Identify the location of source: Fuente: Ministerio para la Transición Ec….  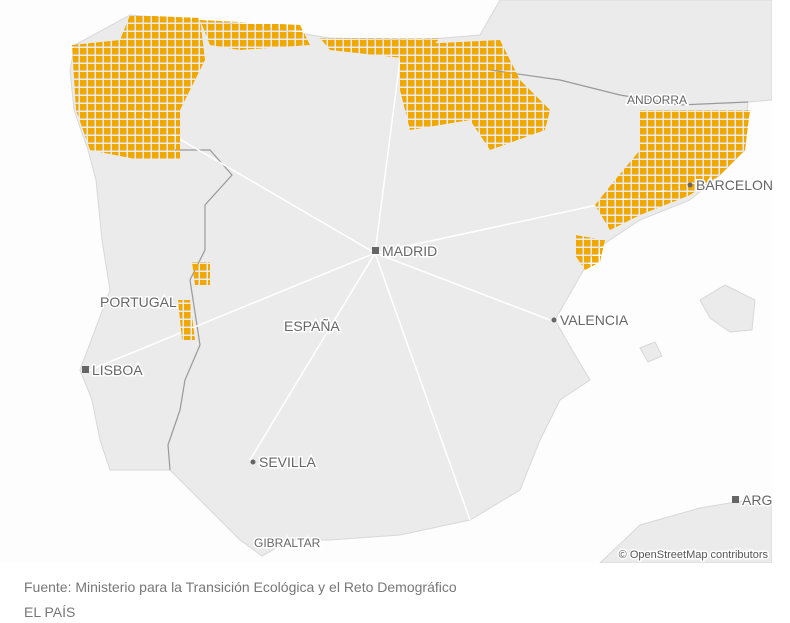
(240, 587).